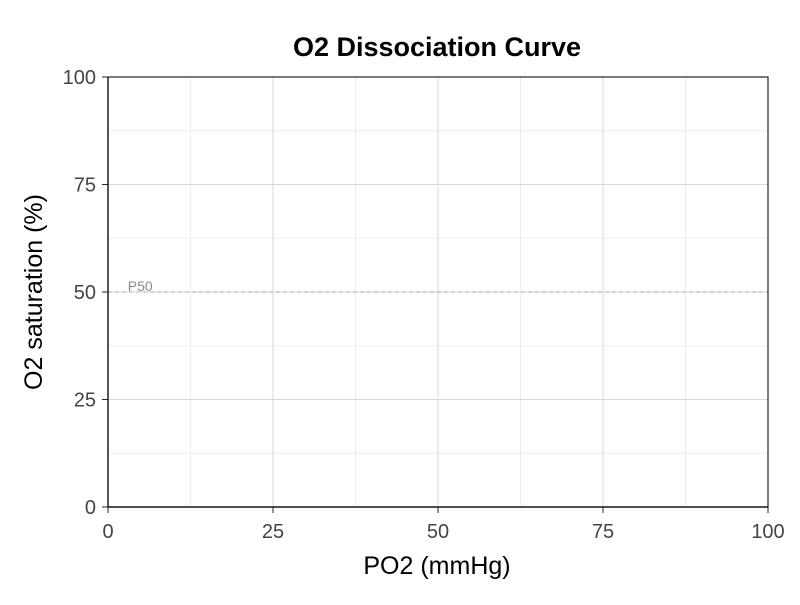 The width and height of the screenshot is (800, 605). What do you see at coordinates (767, 532) in the screenshot?
I see `x-tick-label: 100` at bounding box center [767, 532].